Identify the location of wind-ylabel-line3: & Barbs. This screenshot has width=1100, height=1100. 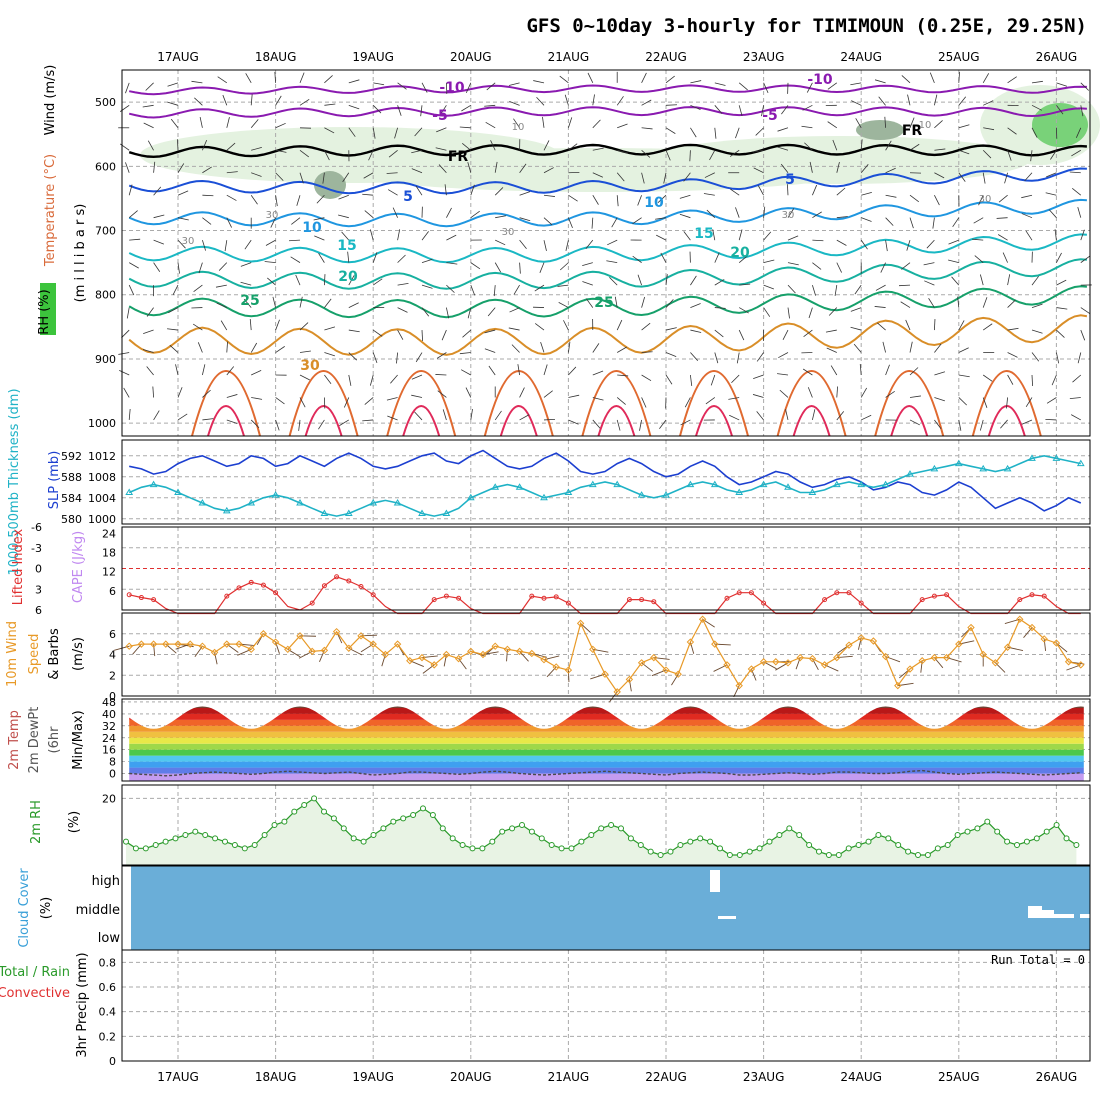
(54, 654).